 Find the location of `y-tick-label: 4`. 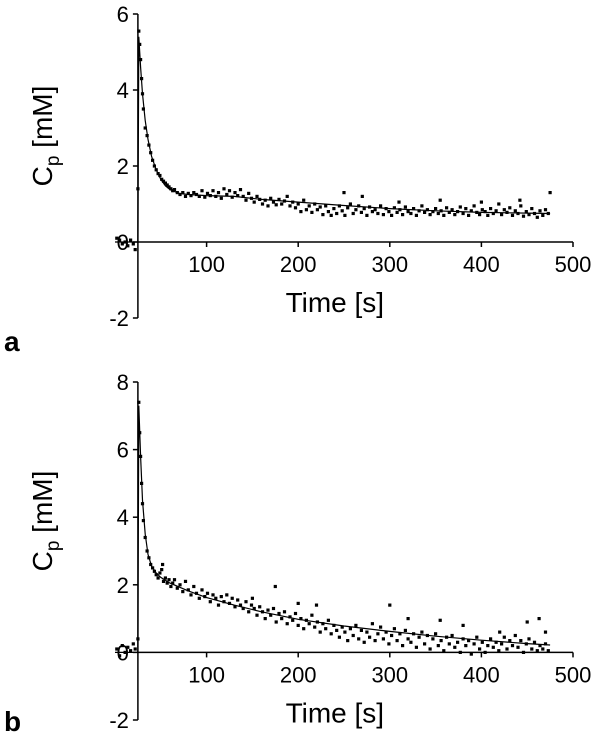

y-tick-label: 4 is located at coordinates (123, 517).